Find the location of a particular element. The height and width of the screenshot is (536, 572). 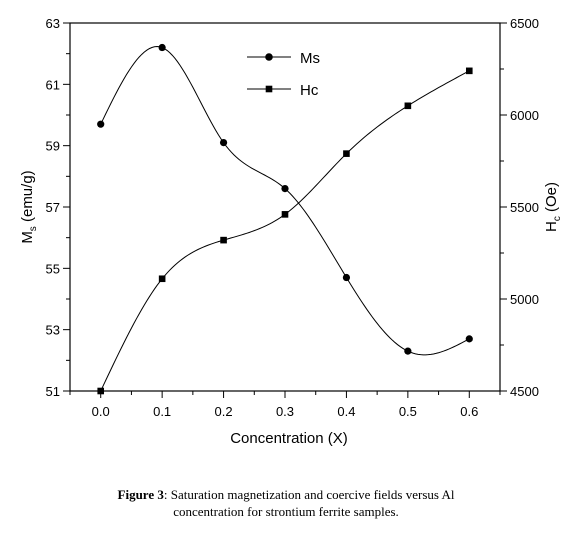

x-tick-label: 0.3 is located at coordinates (285, 411).